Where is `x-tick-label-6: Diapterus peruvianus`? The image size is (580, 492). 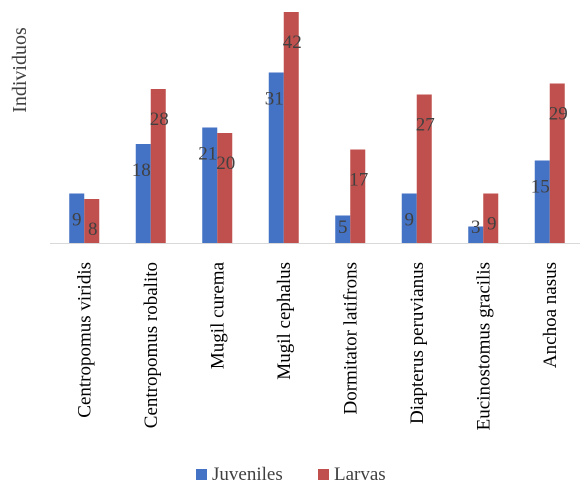 x-tick-label-6: Diapterus peruvianus is located at coordinates (417, 343).